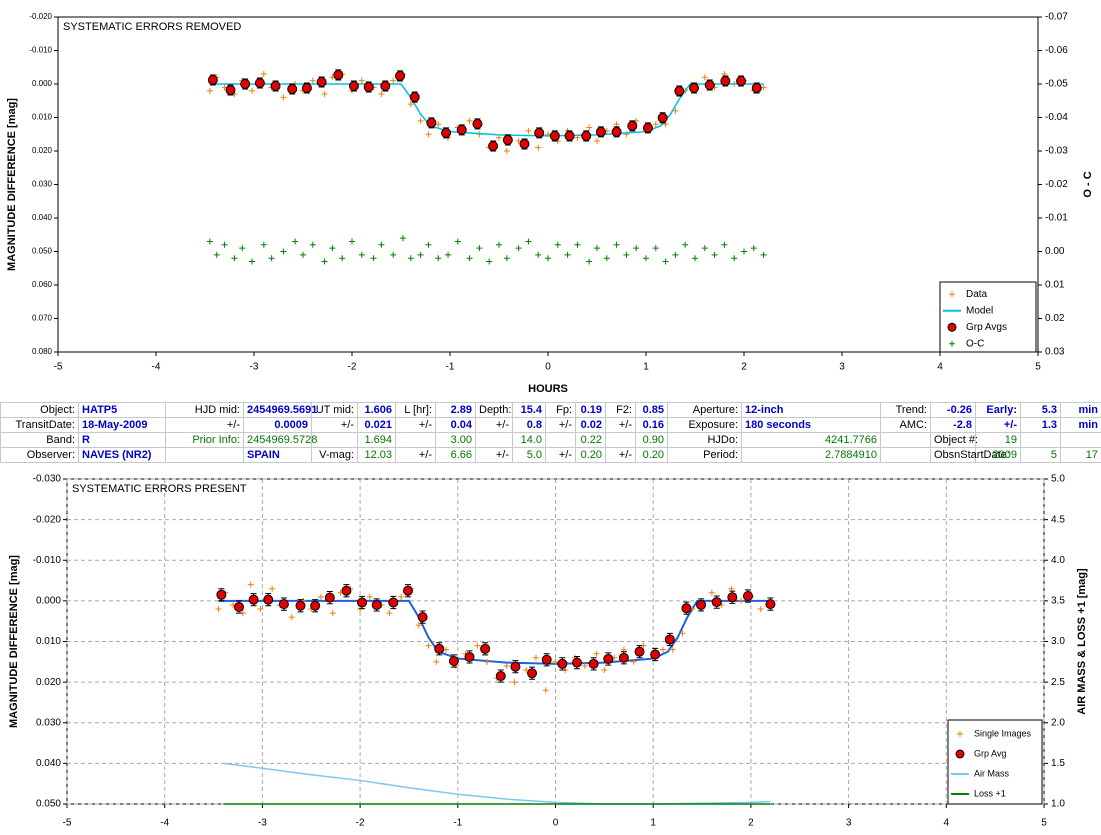 The image size is (1101, 835). I want to click on table-cell: Aperture:, so click(704, 410).